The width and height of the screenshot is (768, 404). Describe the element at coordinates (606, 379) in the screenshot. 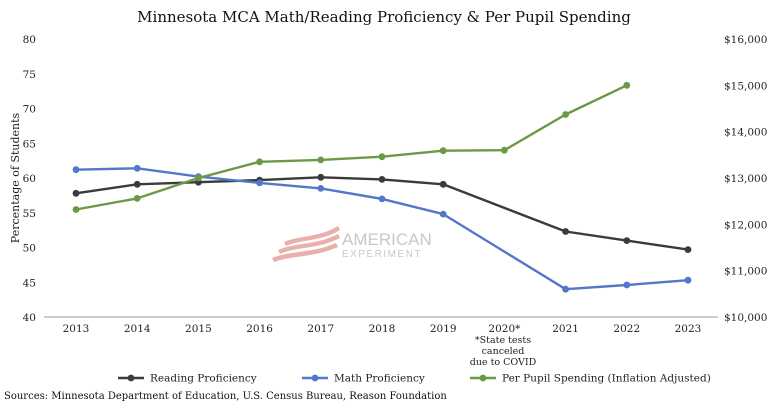

I see `legend-label: Per Pupil Spending (Inflation Adjusted)` at that location.